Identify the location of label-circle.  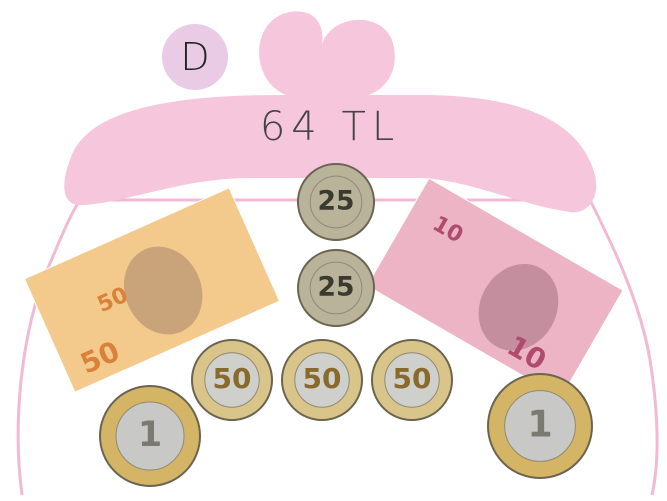
(195, 57).